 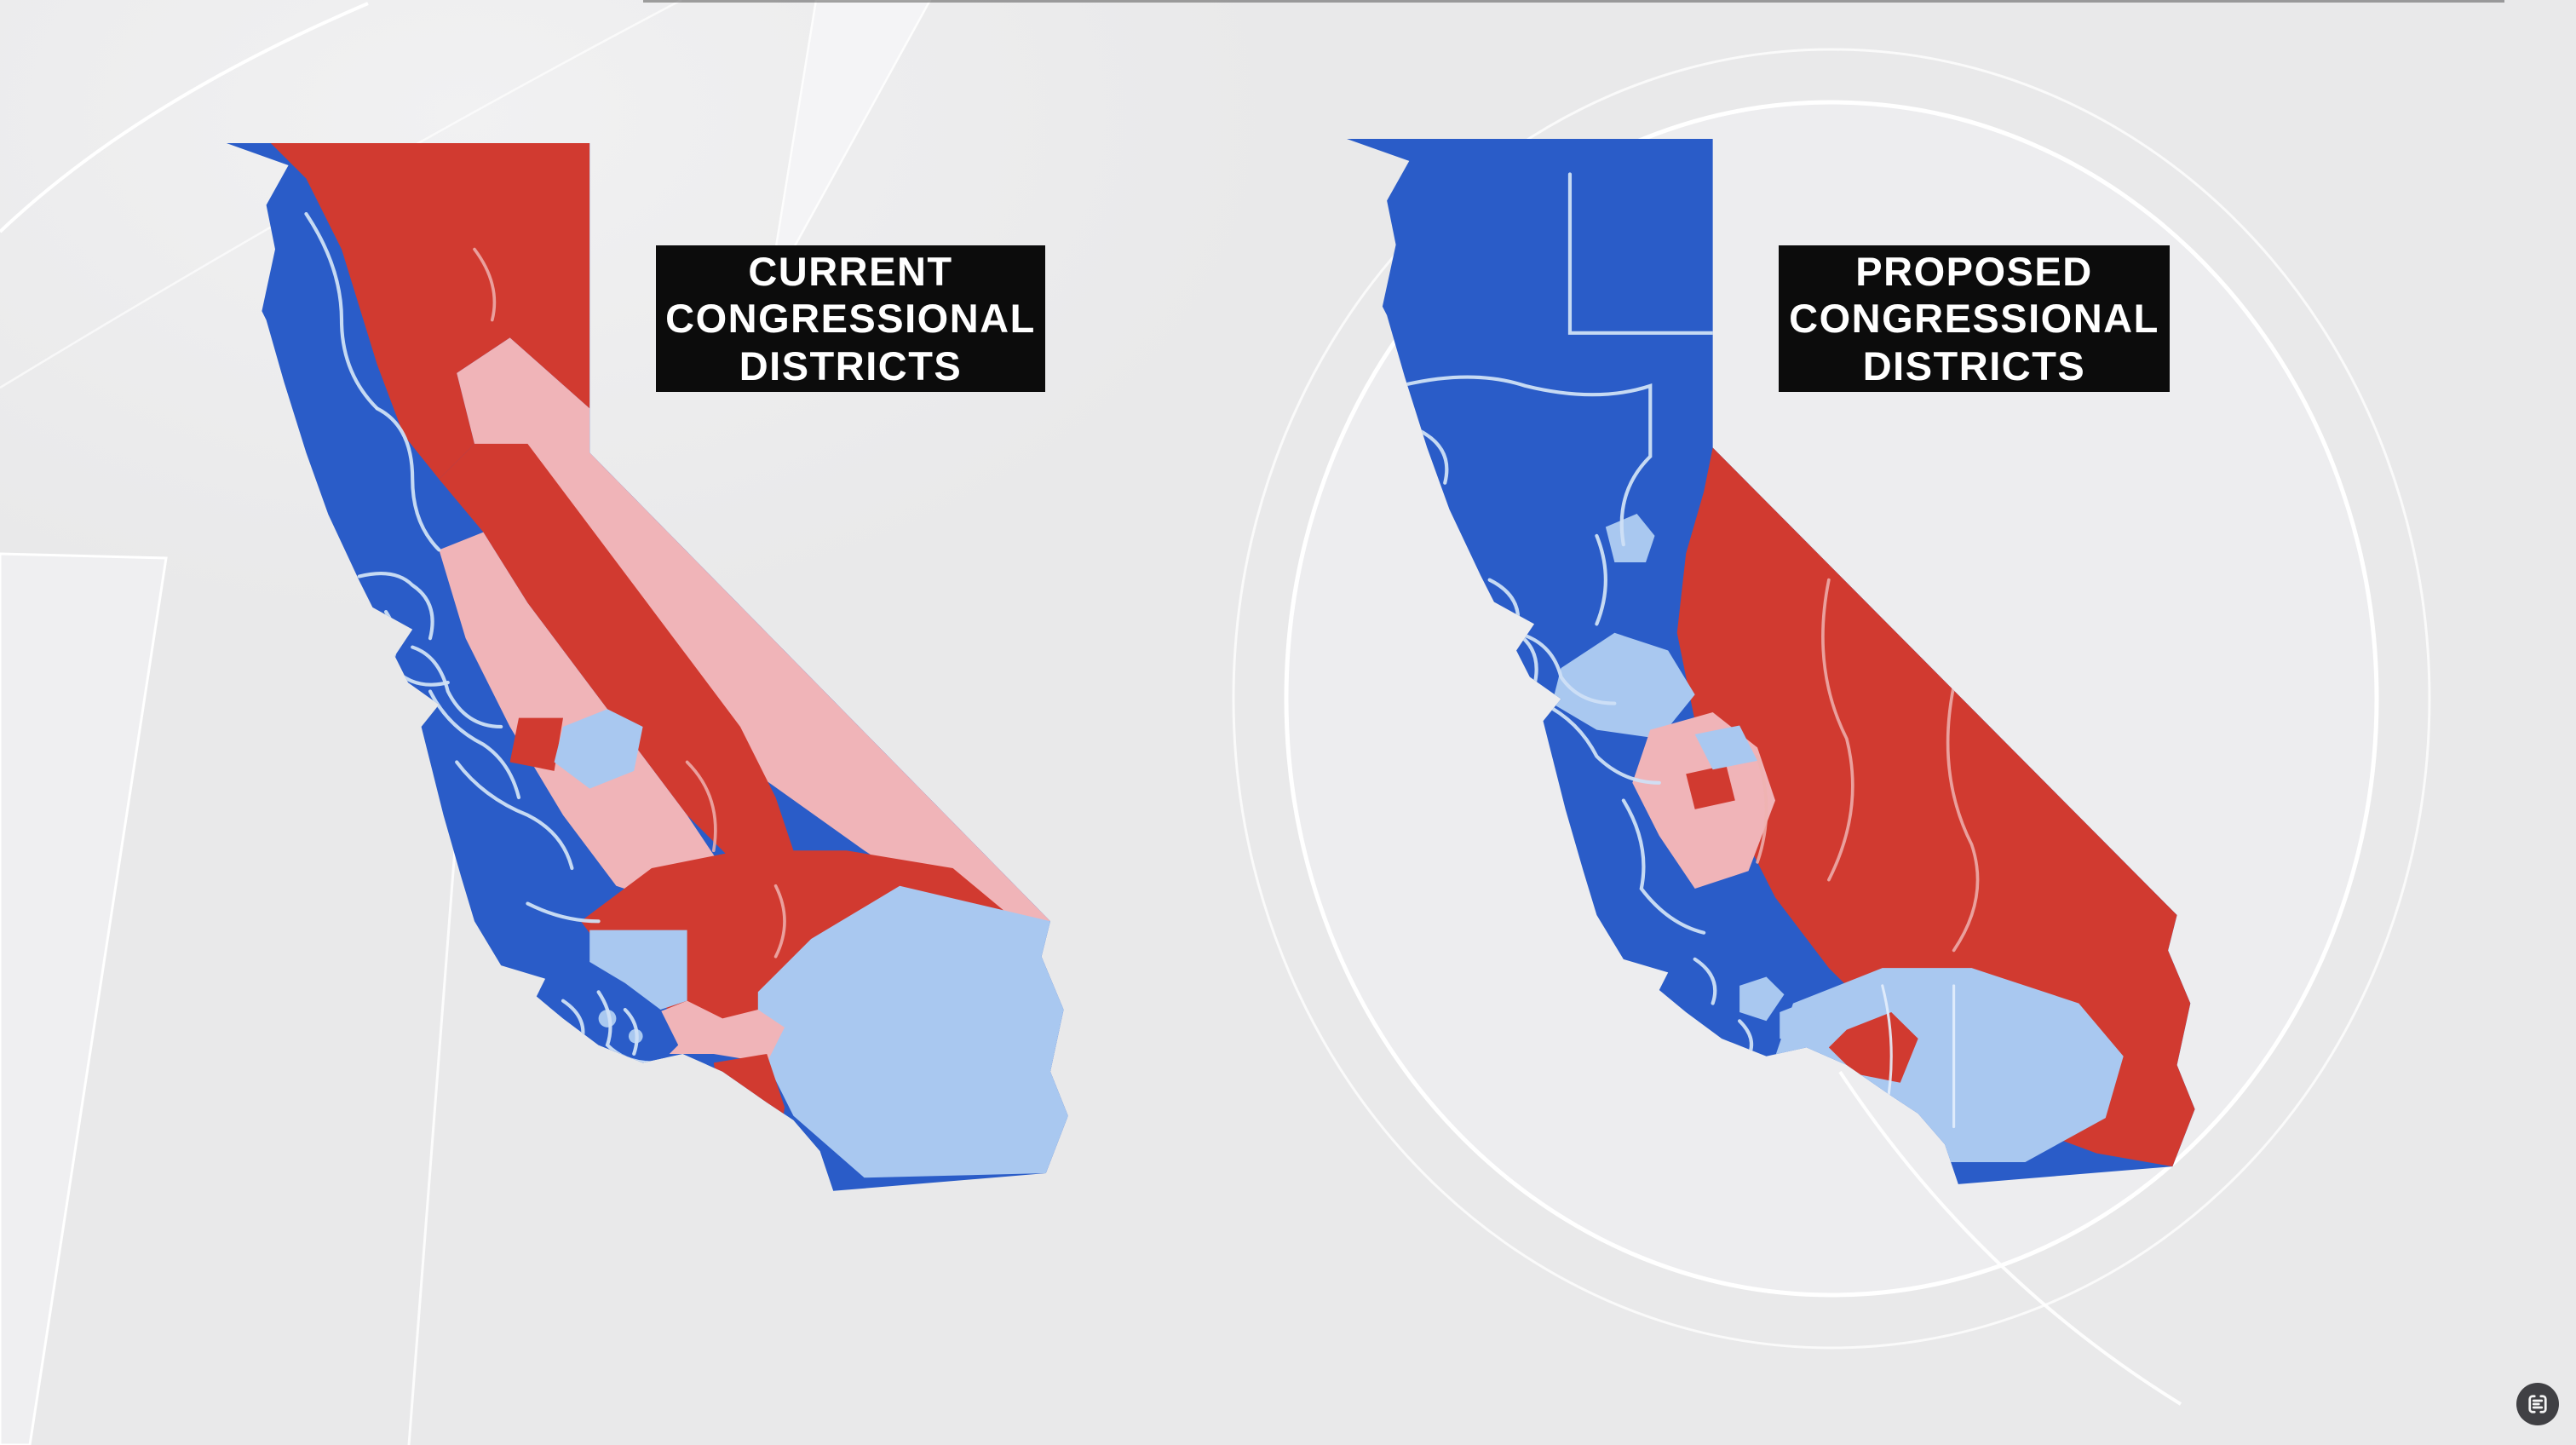 I want to click on proposed-districts-title-text: PROPOSED CONGRESSIONAL DISTRICTS, so click(x=1974, y=318).